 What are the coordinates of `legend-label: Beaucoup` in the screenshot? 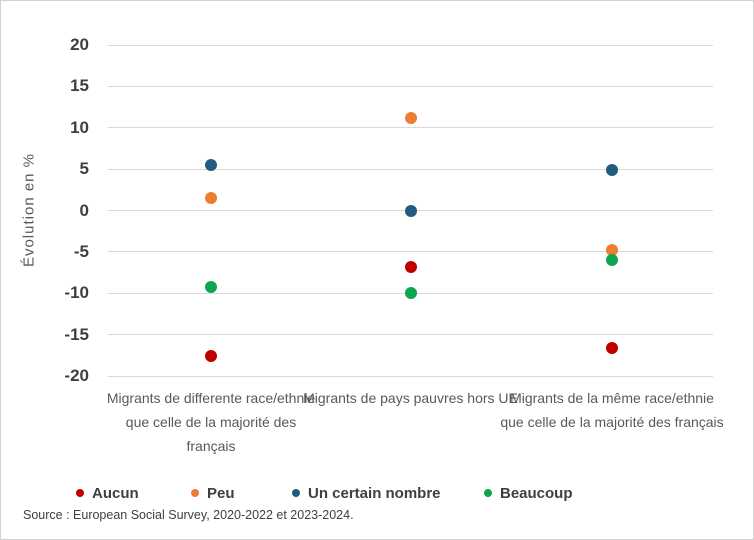 It's located at (536, 493).